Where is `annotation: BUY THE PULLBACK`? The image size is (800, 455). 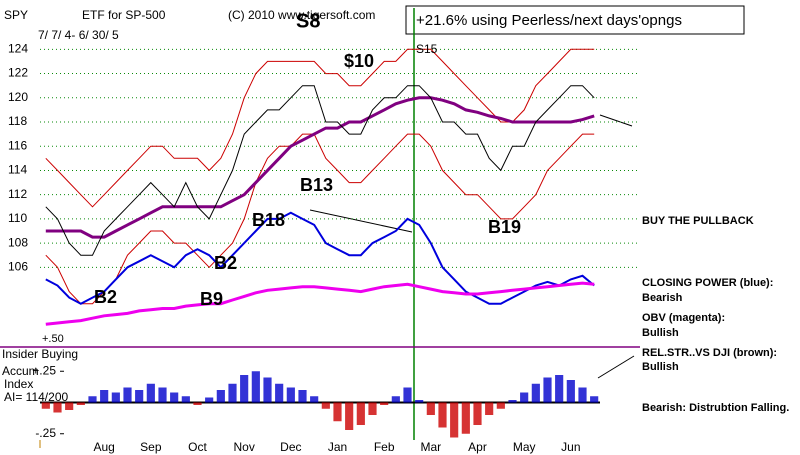
annotation: BUY THE PULLBACK is located at coordinates (698, 221).